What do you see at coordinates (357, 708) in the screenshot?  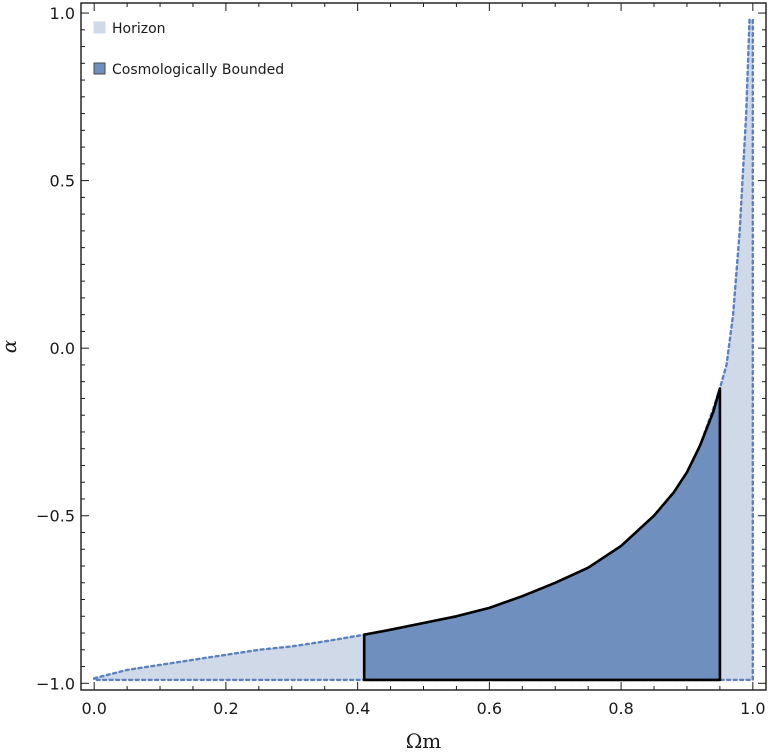 I see `x-tick-label: 0.4` at bounding box center [357, 708].